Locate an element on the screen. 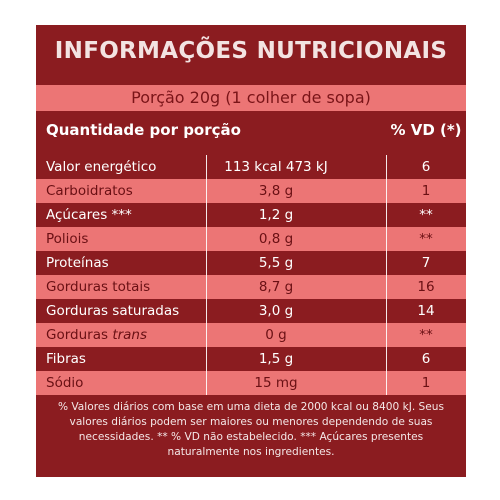  table-row: Sódio 15 mg 1 is located at coordinates (251, 383).